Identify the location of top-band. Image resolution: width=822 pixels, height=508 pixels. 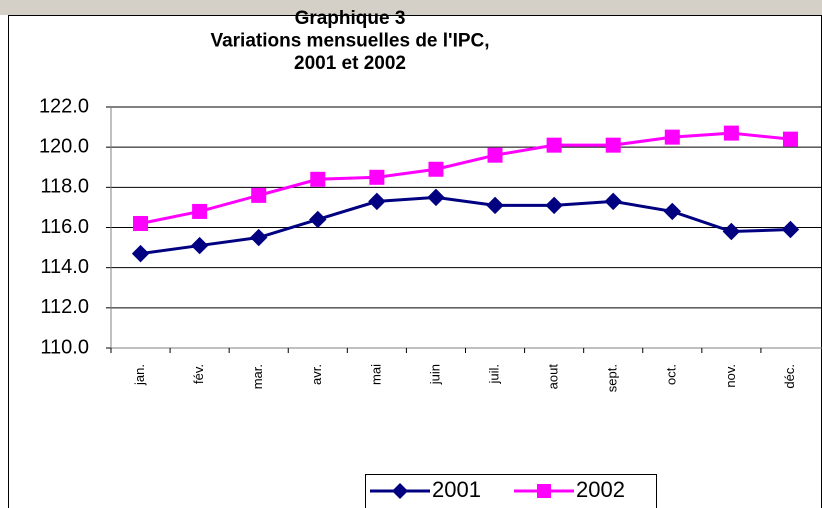
(411, 7).